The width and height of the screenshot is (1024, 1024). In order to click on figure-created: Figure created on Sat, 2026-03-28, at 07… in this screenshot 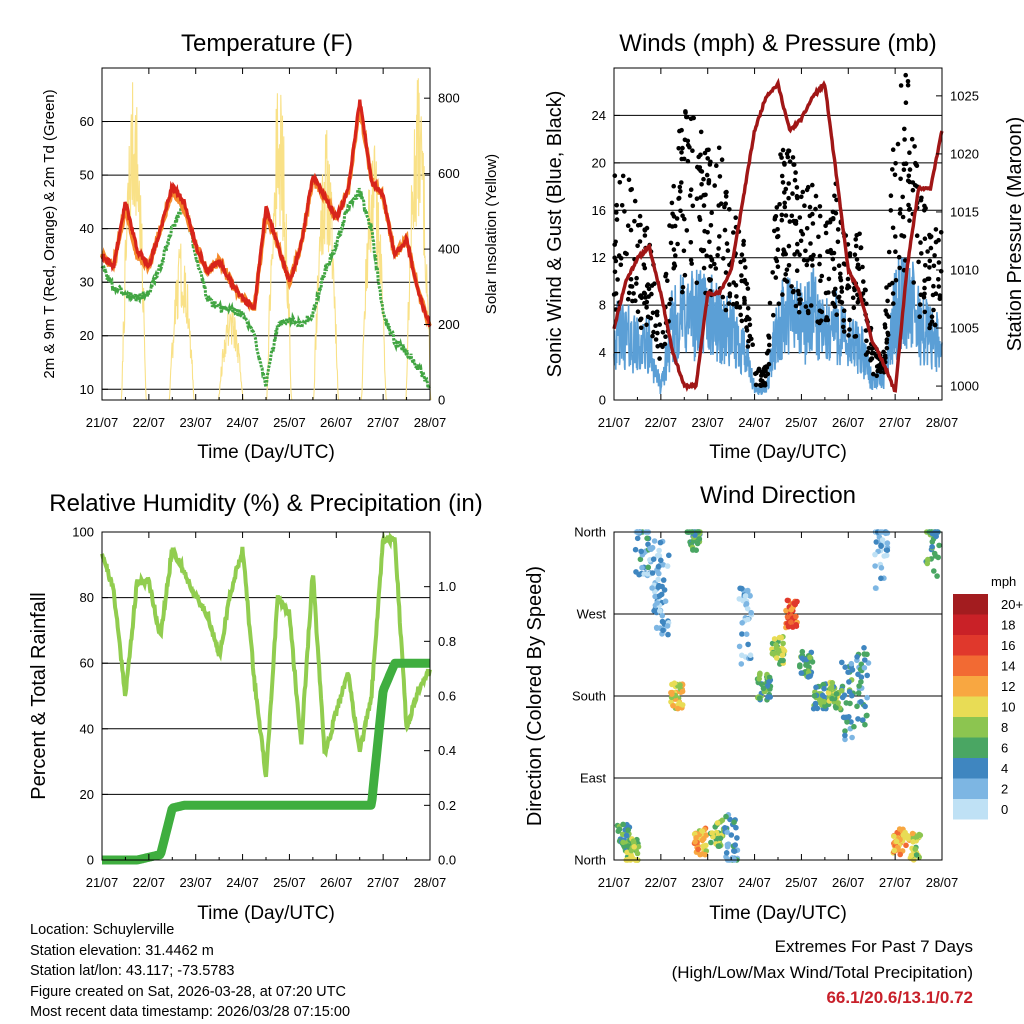, I will do `click(188, 991)`.